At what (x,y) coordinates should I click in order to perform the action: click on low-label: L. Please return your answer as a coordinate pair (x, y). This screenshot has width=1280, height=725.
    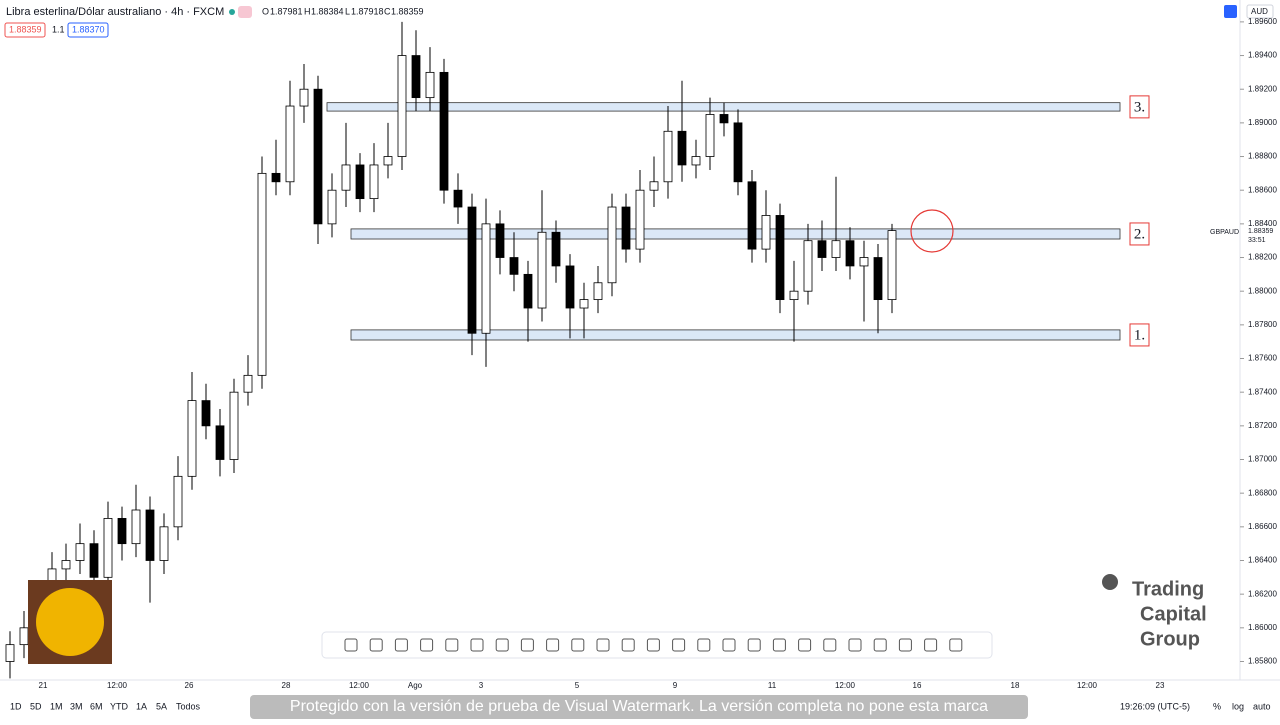
    Looking at the image, I should click on (347, 11).